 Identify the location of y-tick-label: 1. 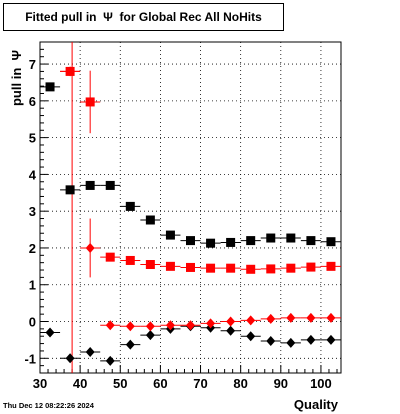
(32, 285).